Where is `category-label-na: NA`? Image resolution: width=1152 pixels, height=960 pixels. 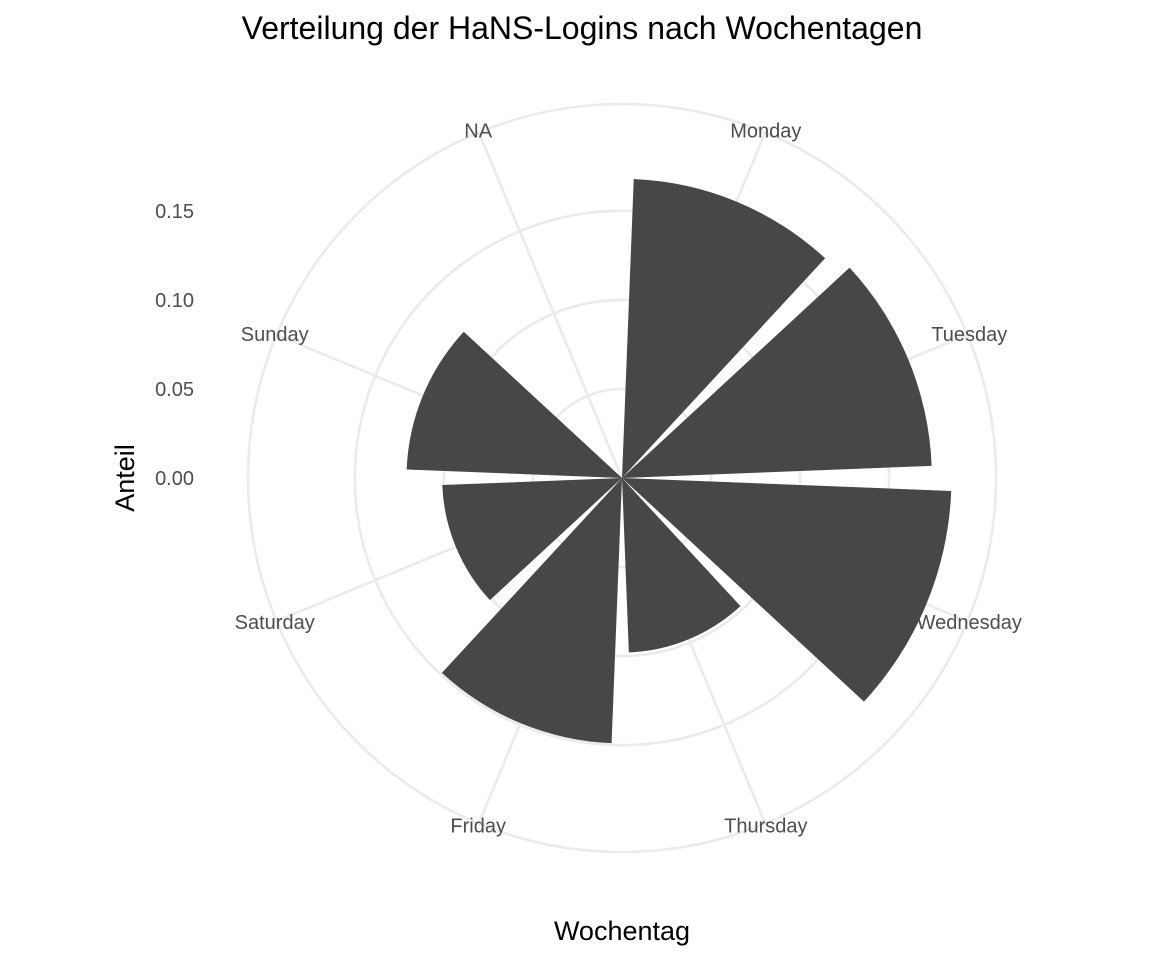 category-label-na: NA is located at coordinates (478, 132).